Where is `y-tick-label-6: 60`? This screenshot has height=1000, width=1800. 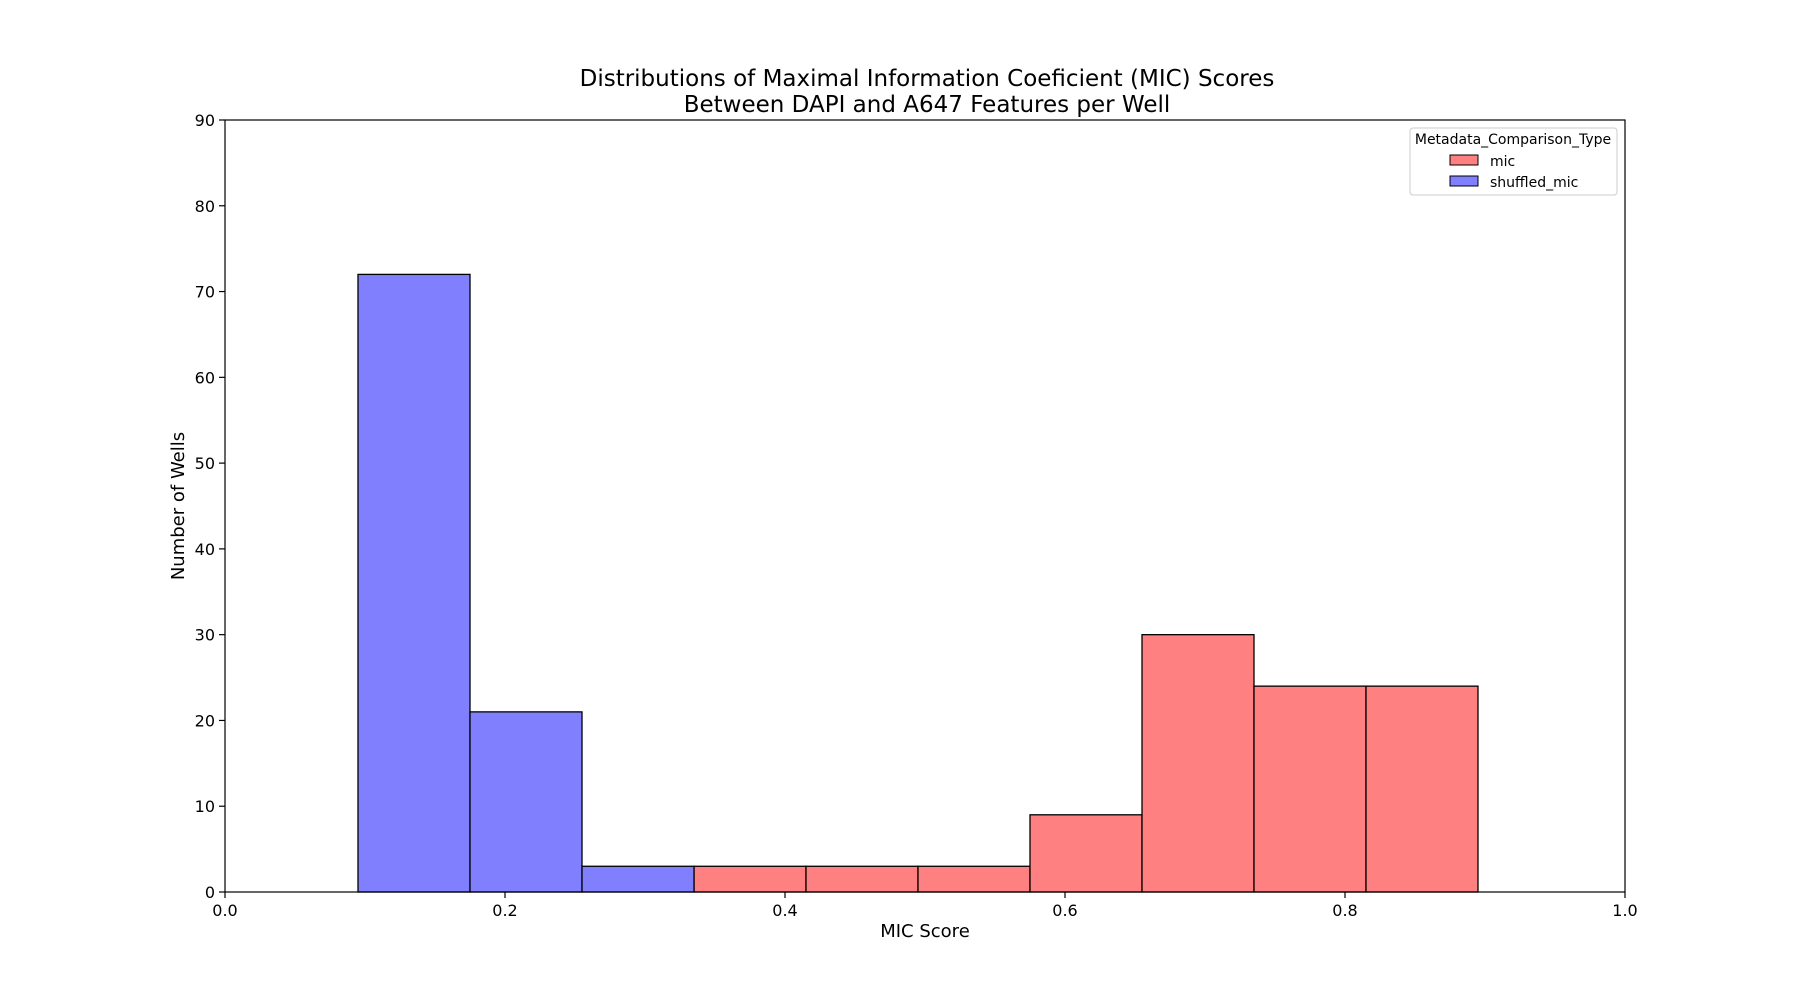
y-tick-label-6: 60 is located at coordinates (205, 377).